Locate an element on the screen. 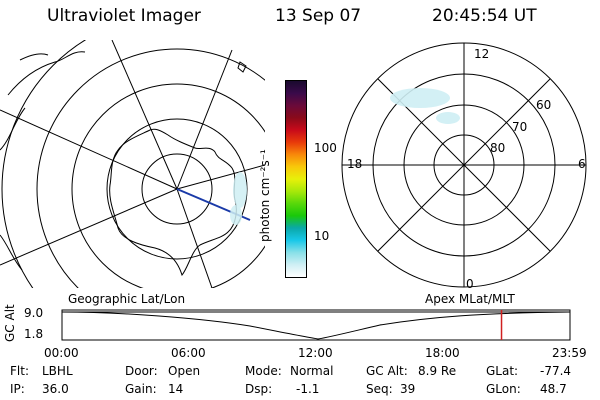 The height and width of the screenshot is (400, 600). timeline-y-tick-max: 9.0 is located at coordinates (34, 313).